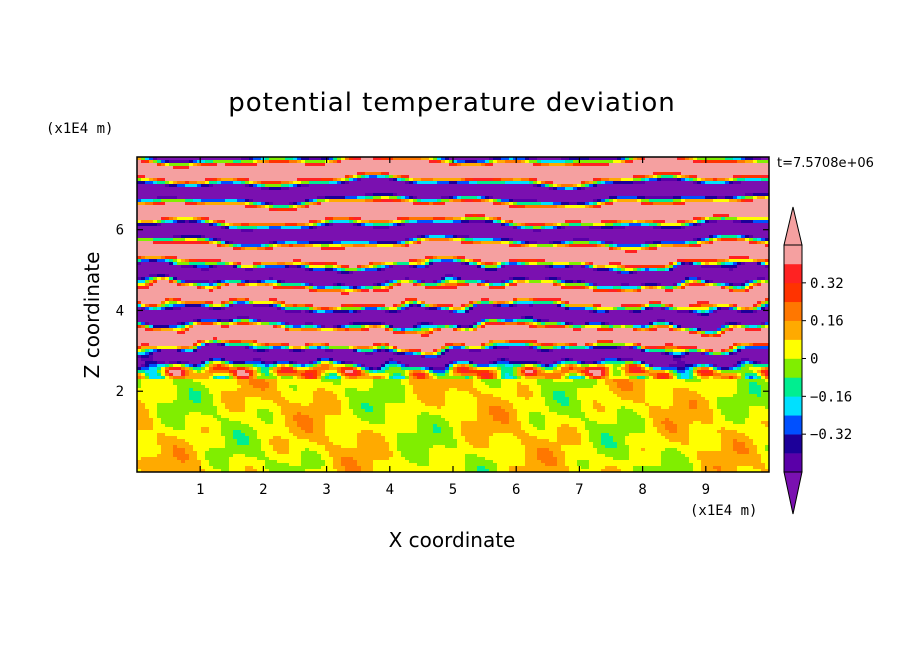 This screenshot has width=904, height=654. Describe the element at coordinates (452, 540) in the screenshot. I see `x-axis-label: X coordinate` at that location.